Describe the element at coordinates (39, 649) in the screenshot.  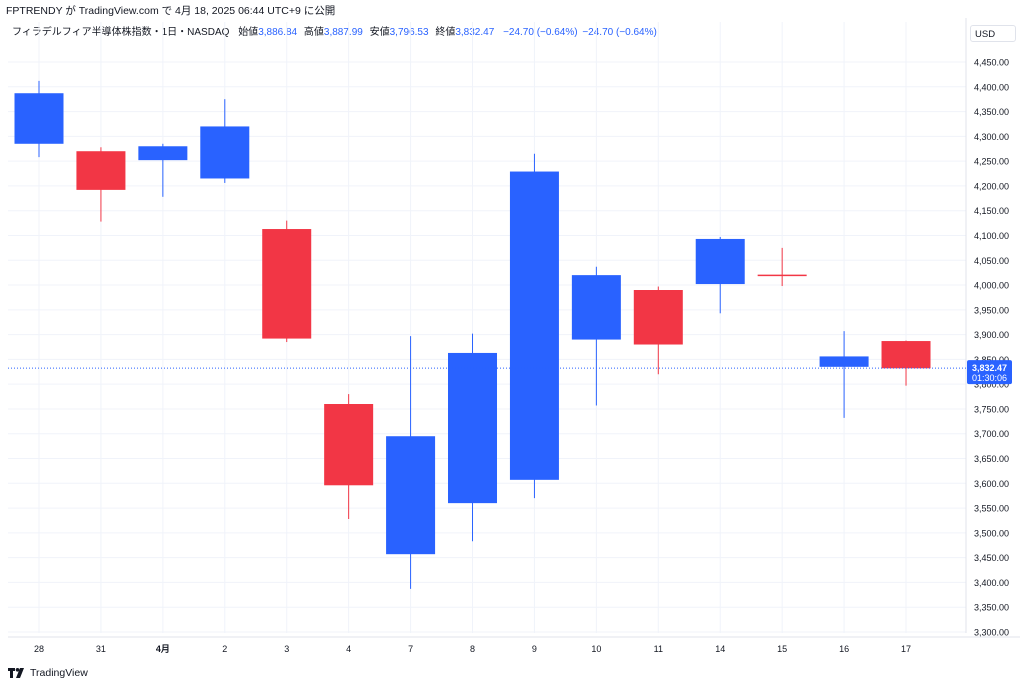
I see `x-tick-label: 28` at that location.